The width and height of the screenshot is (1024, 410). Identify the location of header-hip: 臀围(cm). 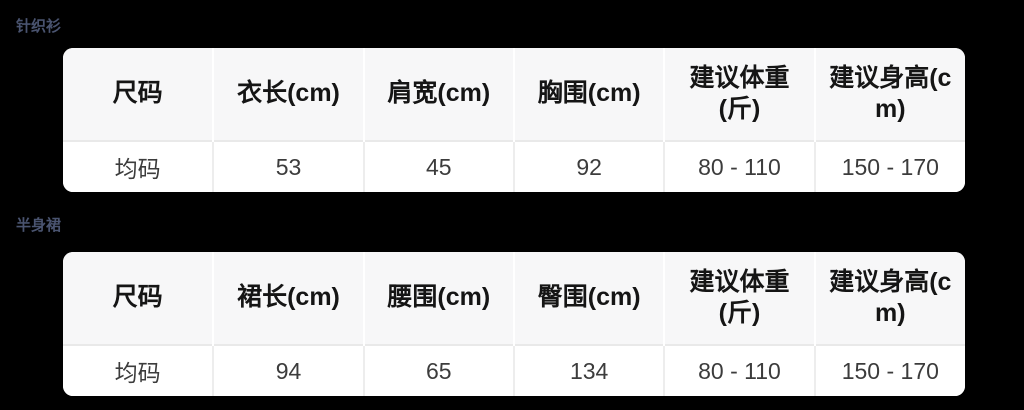
(588, 298).